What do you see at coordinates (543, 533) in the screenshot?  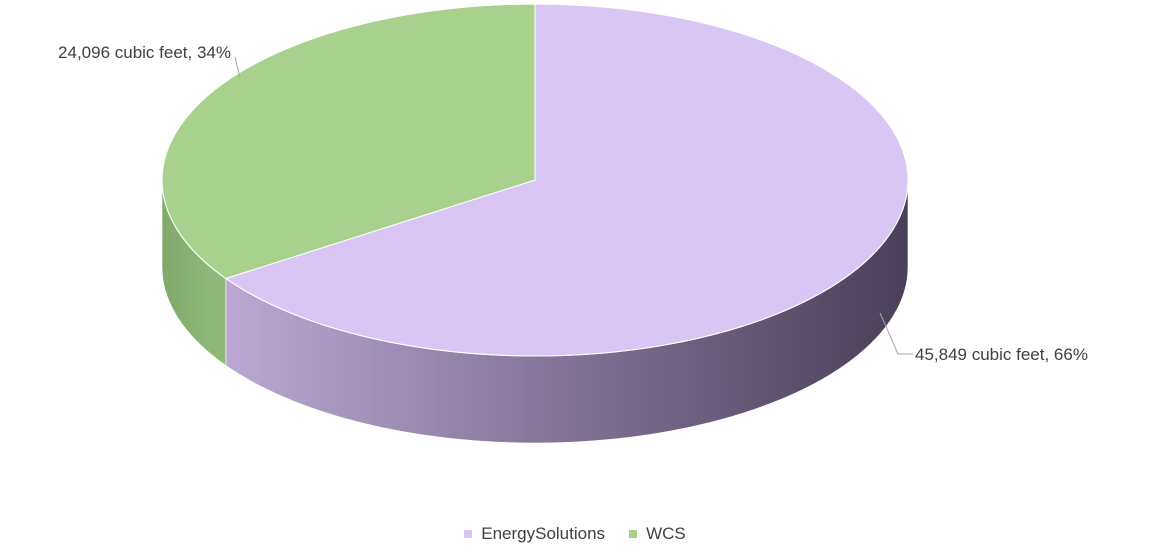 I see `legend-label-energysolutions: EnergySolutions` at bounding box center [543, 533].